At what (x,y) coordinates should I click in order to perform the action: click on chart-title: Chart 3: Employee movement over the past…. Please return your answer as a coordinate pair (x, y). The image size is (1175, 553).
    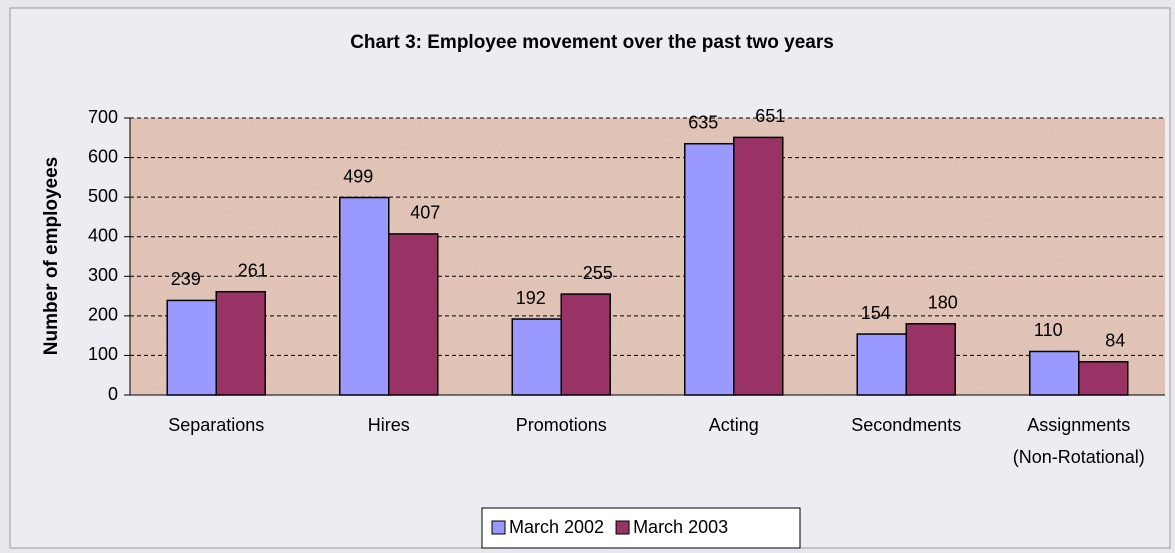
    Looking at the image, I should click on (592, 42).